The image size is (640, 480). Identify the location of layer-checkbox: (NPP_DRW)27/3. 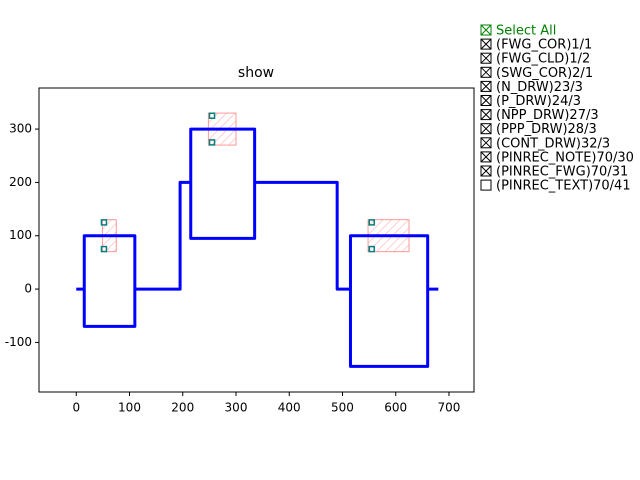
(539, 115).